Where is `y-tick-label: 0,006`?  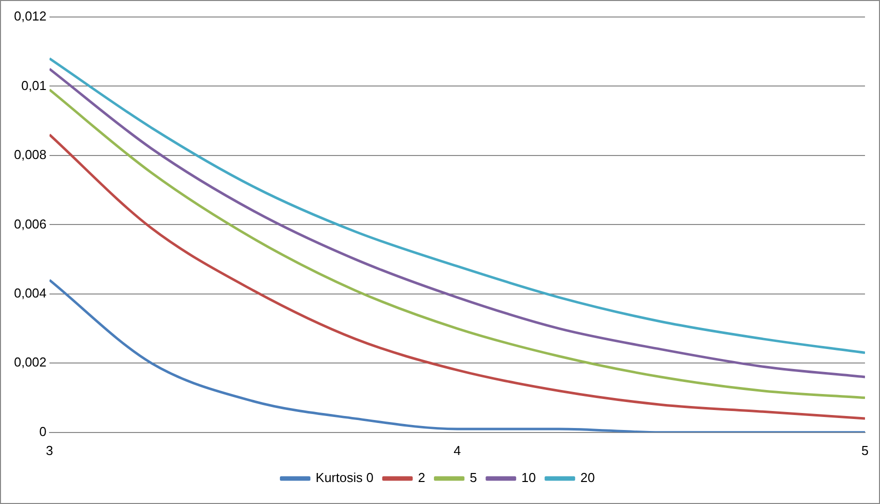 y-tick-label: 0,006 is located at coordinates (30, 224).